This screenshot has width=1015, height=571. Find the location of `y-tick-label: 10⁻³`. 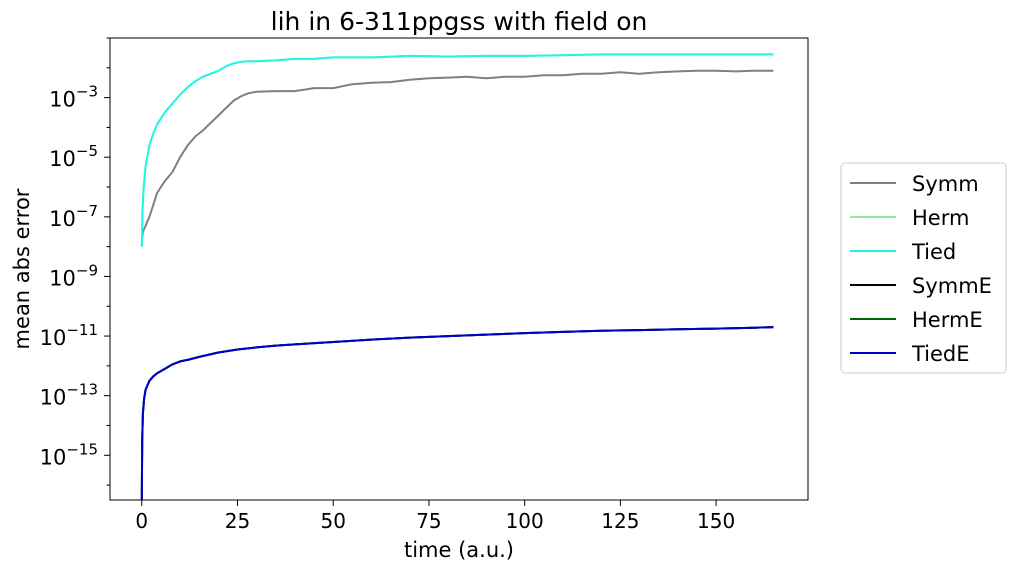

y-tick-label: 10⁻³ is located at coordinates (73, 97).